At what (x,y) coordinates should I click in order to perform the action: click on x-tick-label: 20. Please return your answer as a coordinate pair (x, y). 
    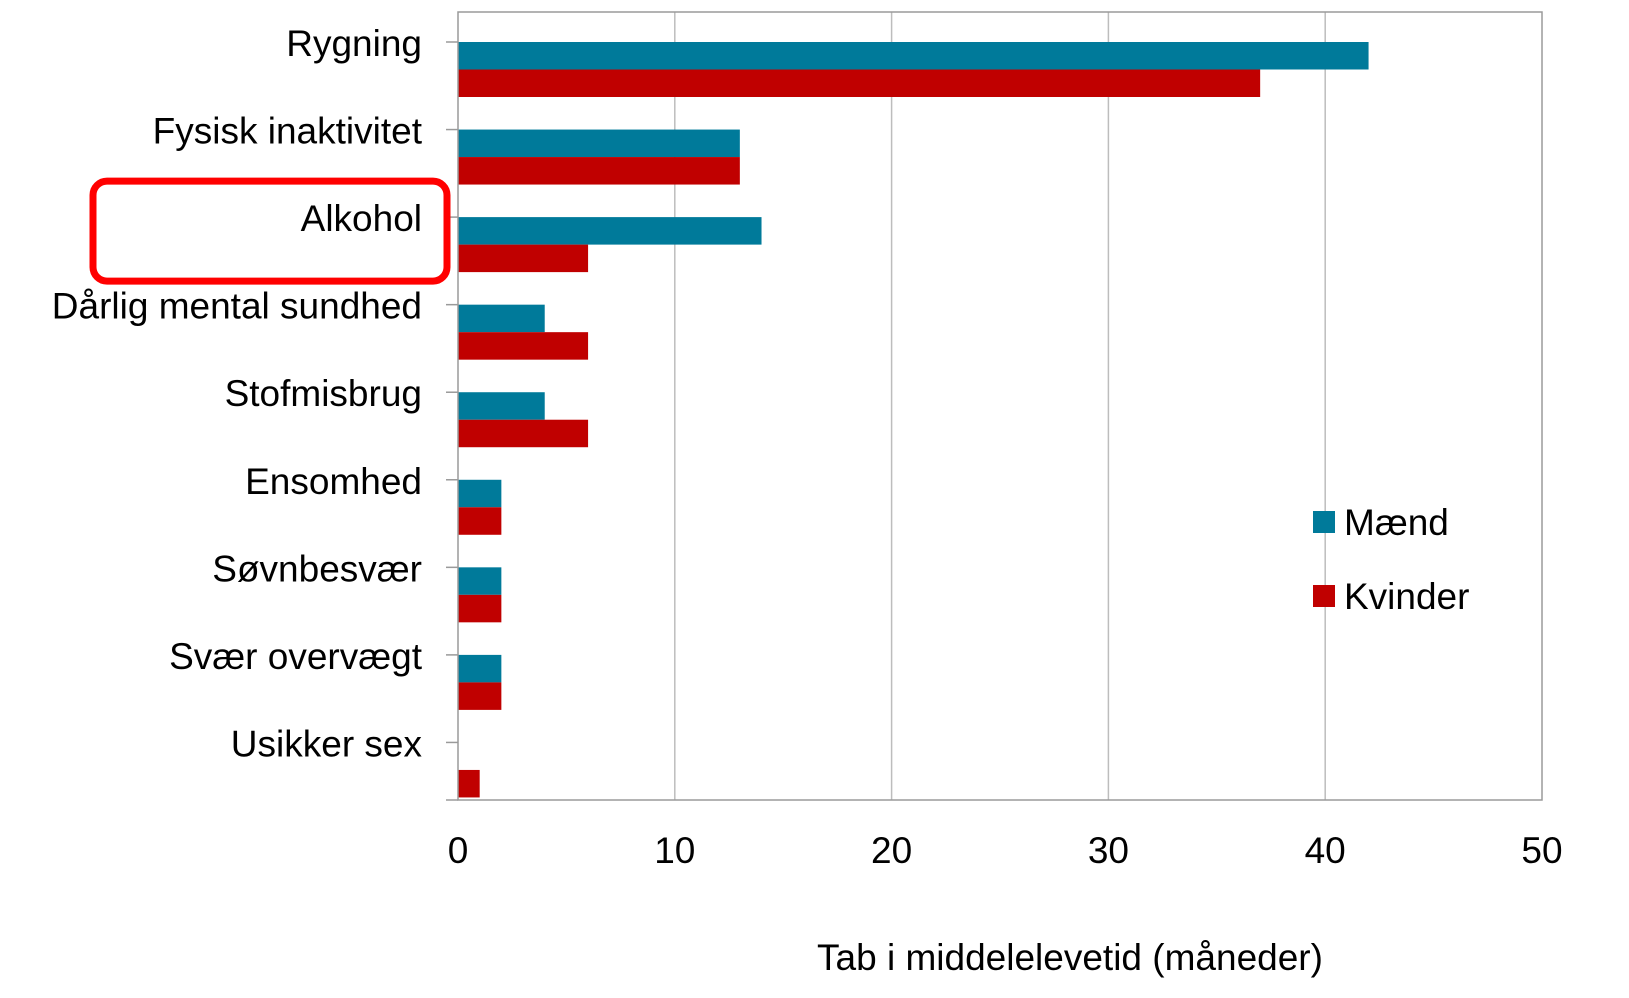
    Looking at the image, I should click on (891, 850).